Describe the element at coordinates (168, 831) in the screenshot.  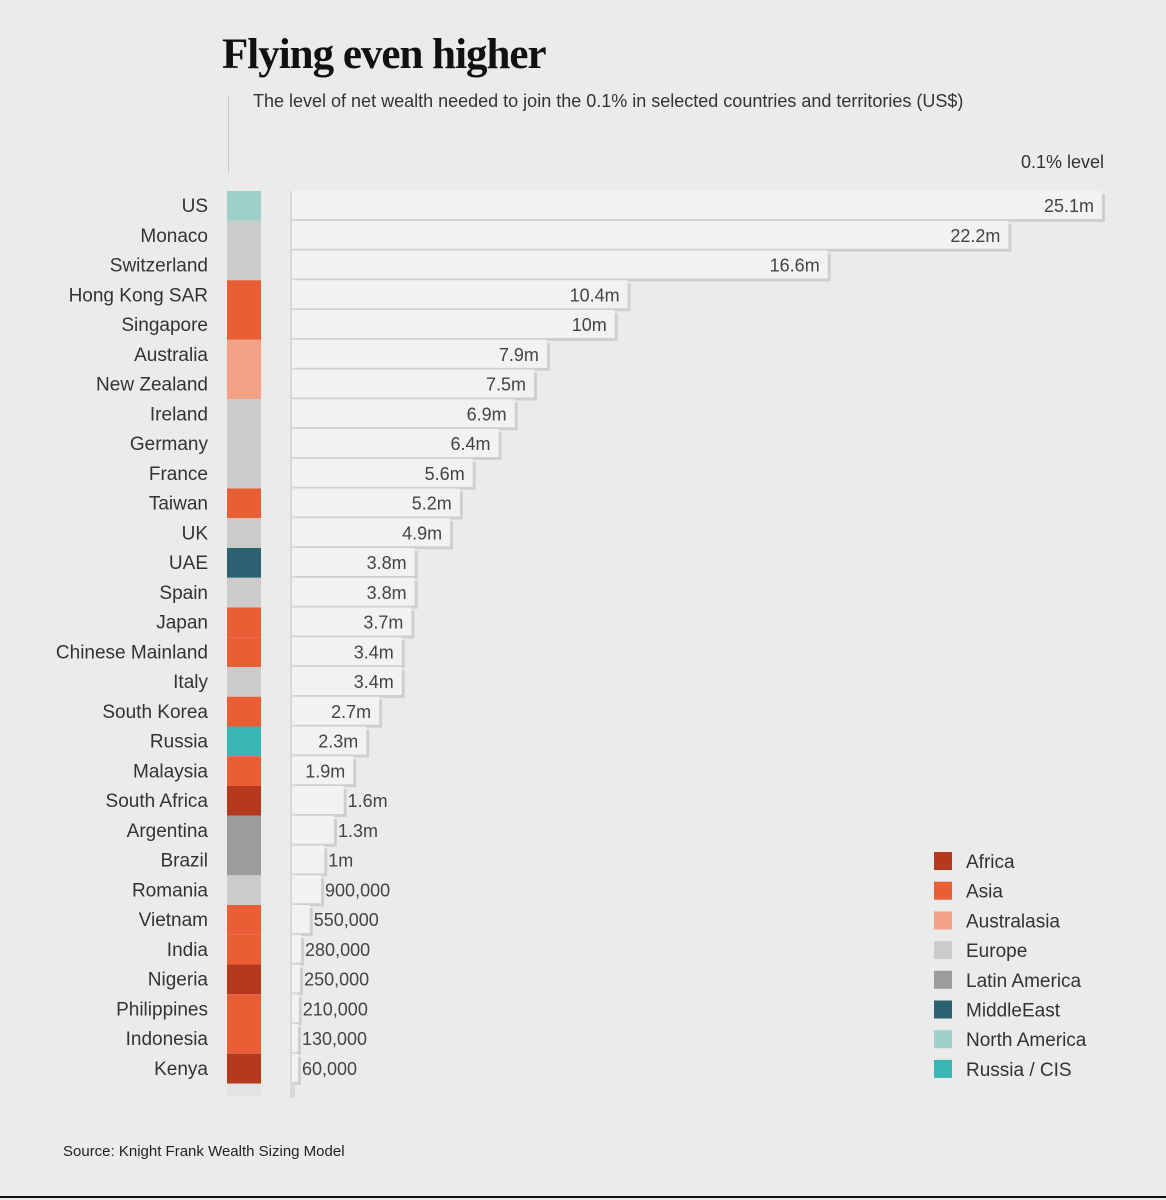
I see `category-label: Argentina` at that location.